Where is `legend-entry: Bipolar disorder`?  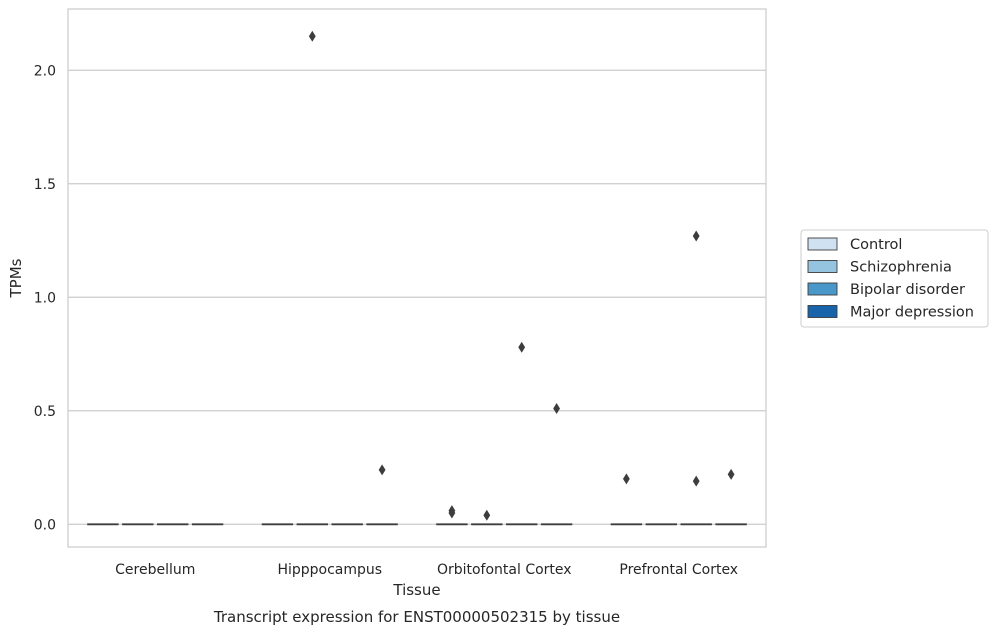
legend-entry: Bipolar disorder is located at coordinates (907, 290).